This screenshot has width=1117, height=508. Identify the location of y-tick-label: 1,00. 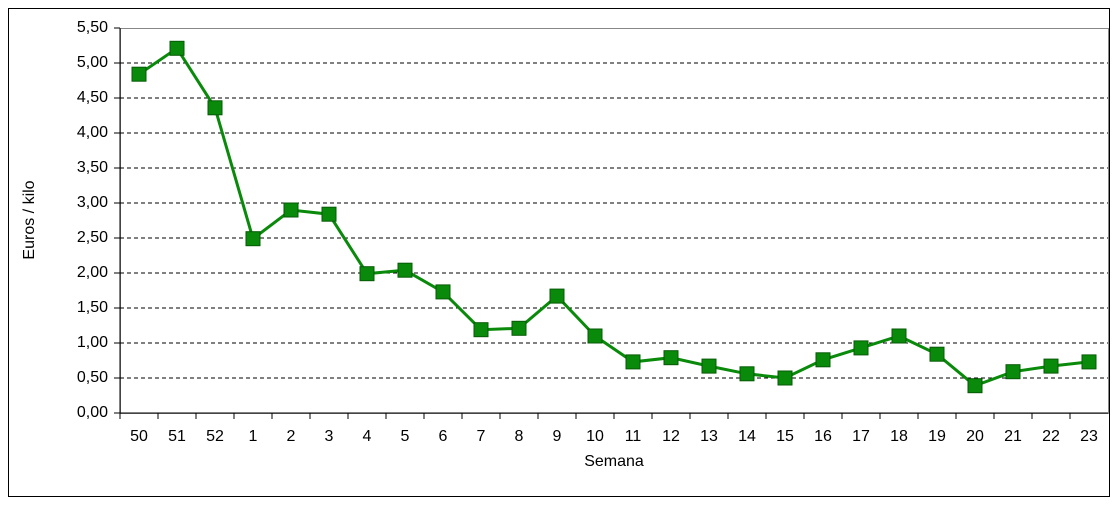
(92, 342).